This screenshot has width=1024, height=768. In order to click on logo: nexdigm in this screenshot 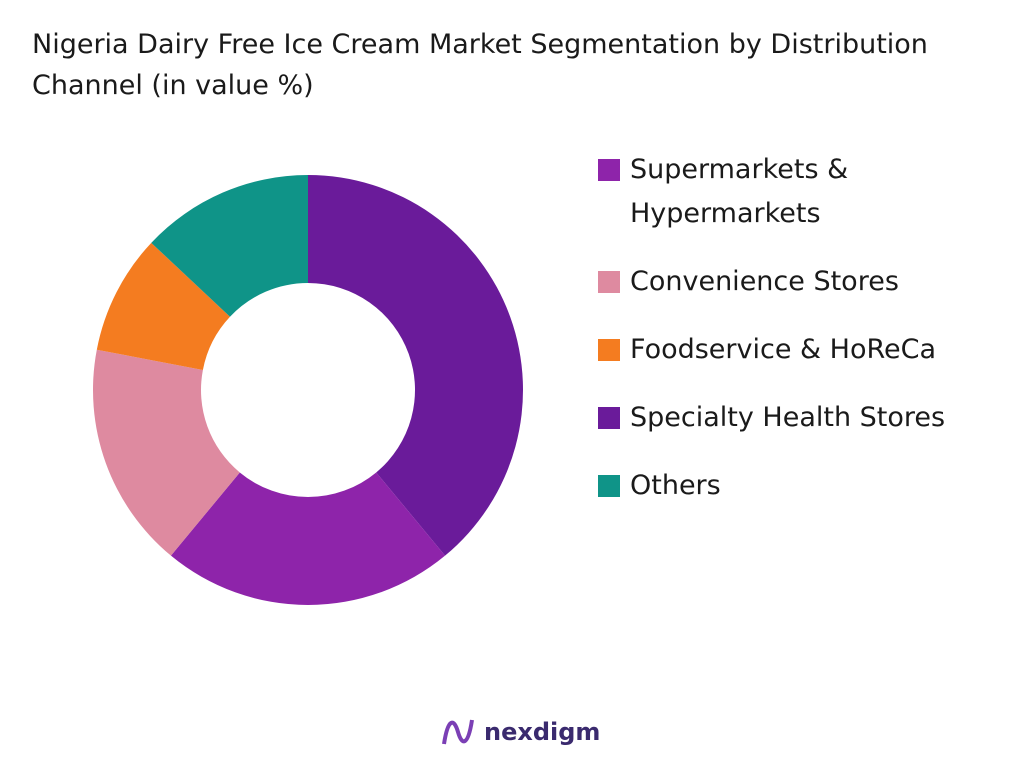, I will do `click(520, 732)`.